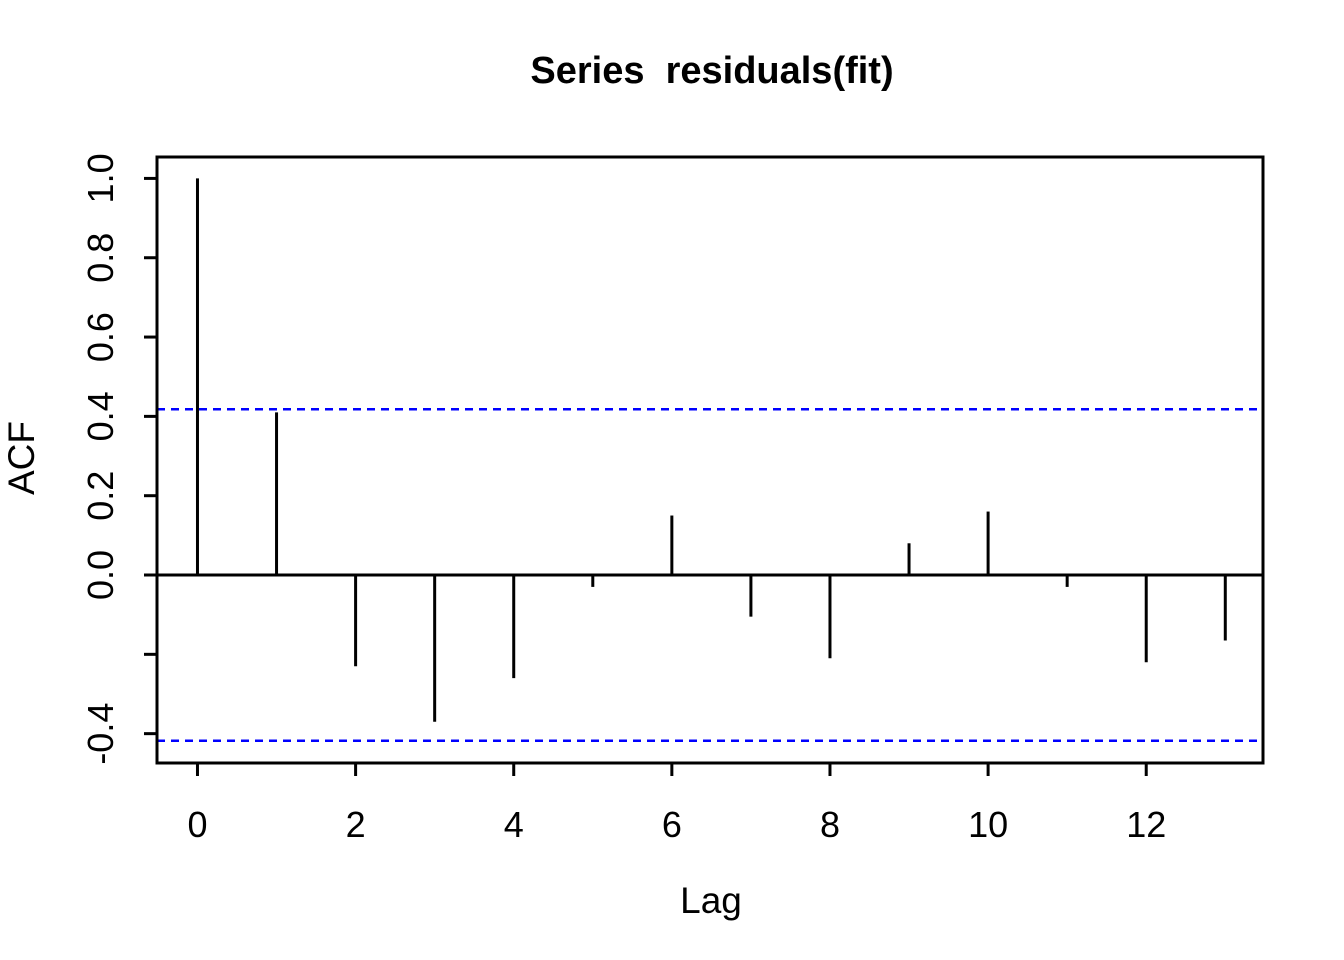  What do you see at coordinates (21, 458) in the screenshot?
I see `y-axis-title: ACF` at bounding box center [21, 458].